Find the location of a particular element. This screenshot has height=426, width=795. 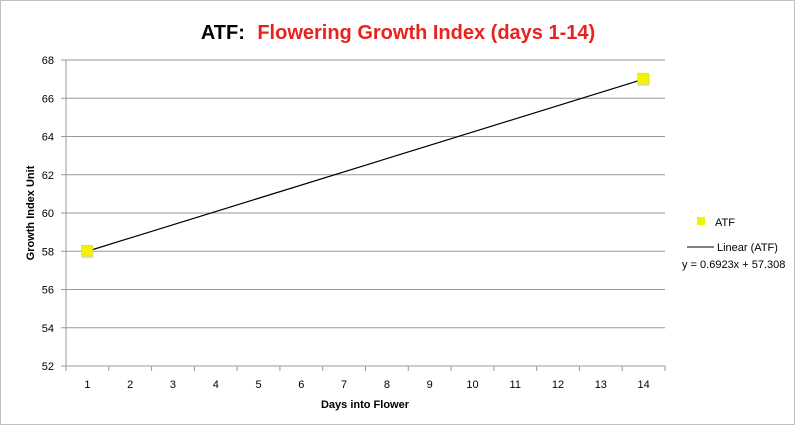

x-tick-labels: 1 2 3 4 5 6 7 8 9 10 11 12 13 14 is located at coordinates (366, 385).